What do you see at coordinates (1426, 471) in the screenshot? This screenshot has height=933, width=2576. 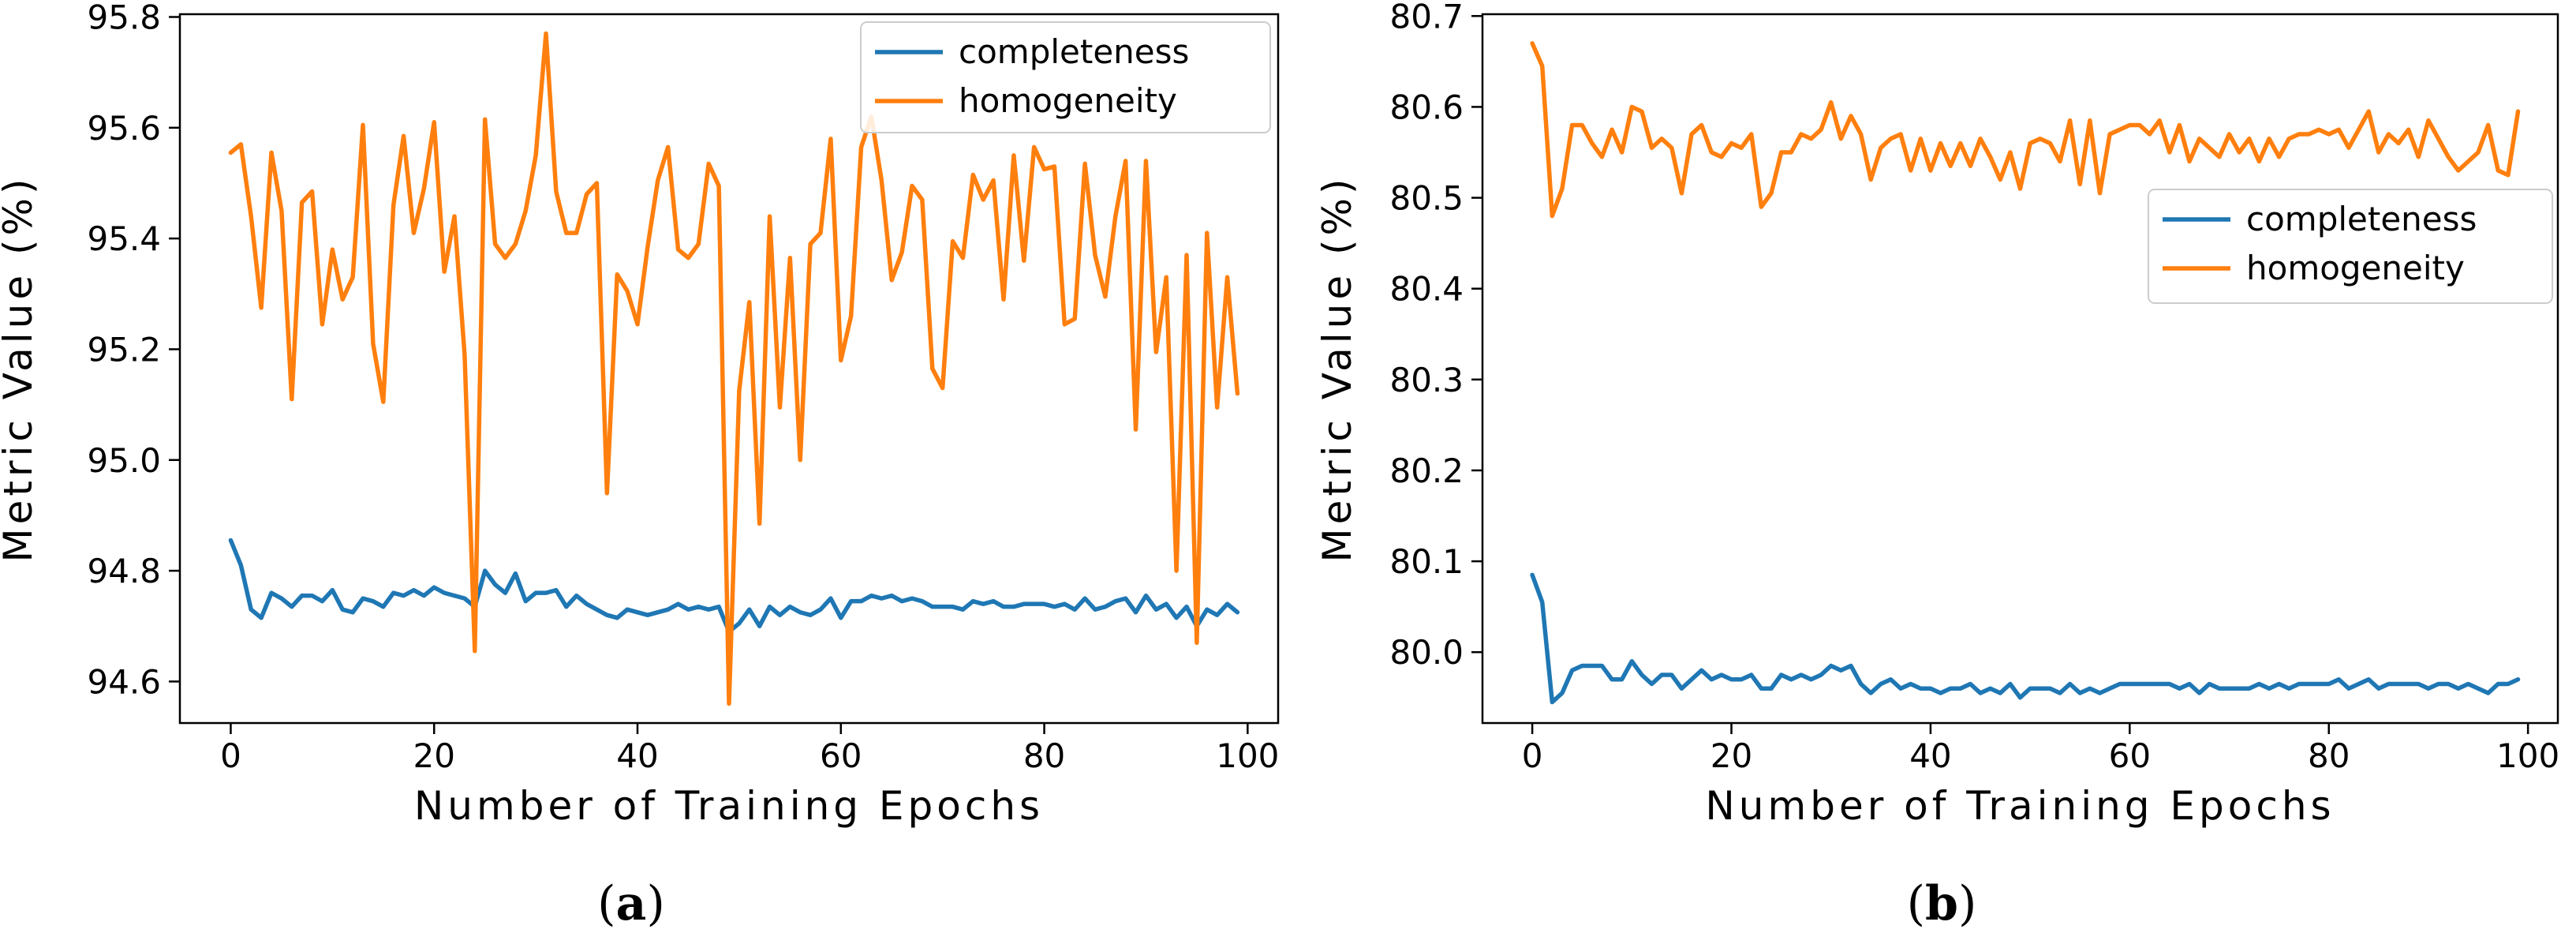 I see `y-tick-label: 80.2` at bounding box center [1426, 471].